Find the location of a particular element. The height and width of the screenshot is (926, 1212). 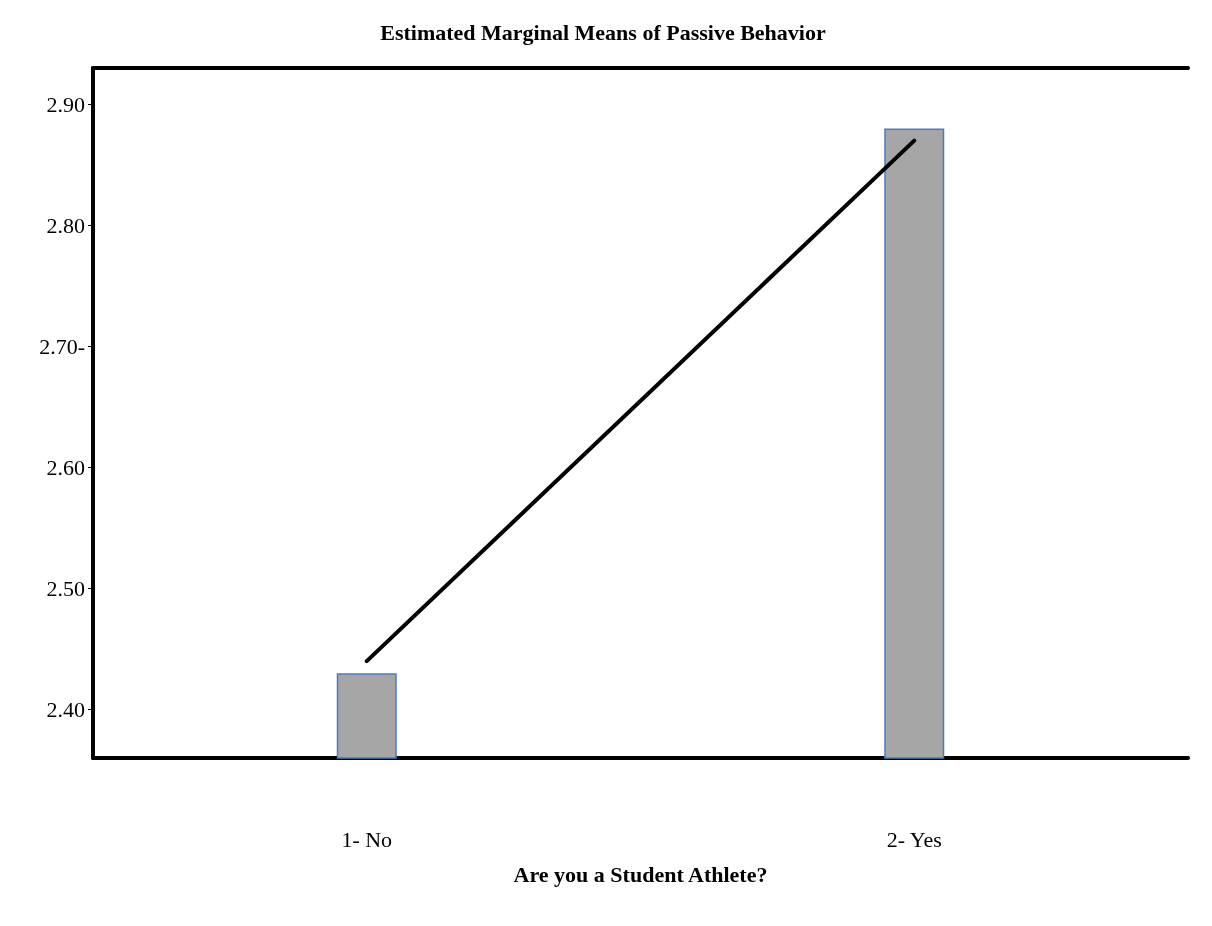

y-tick-label: 2.90 is located at coordinates (65, 104).